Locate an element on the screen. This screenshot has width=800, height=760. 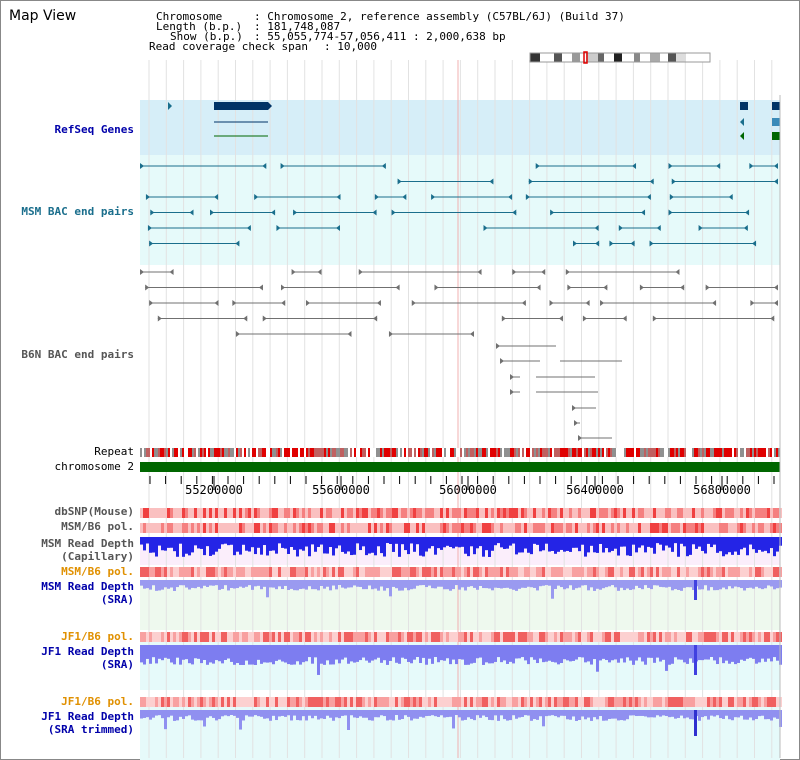
track-label-jf1-depth-2: (SRA) is located at coordinates (117, 664).